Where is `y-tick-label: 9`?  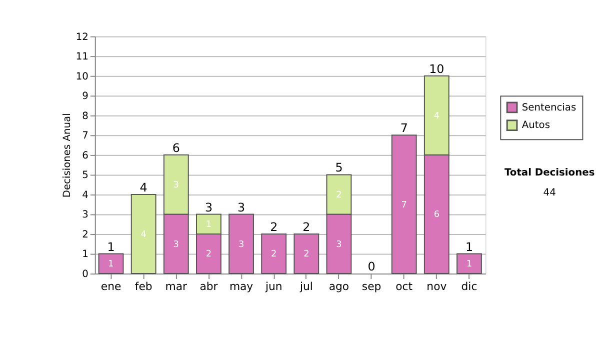
y-tick-label: 9 is located at coordinates (85, 96).